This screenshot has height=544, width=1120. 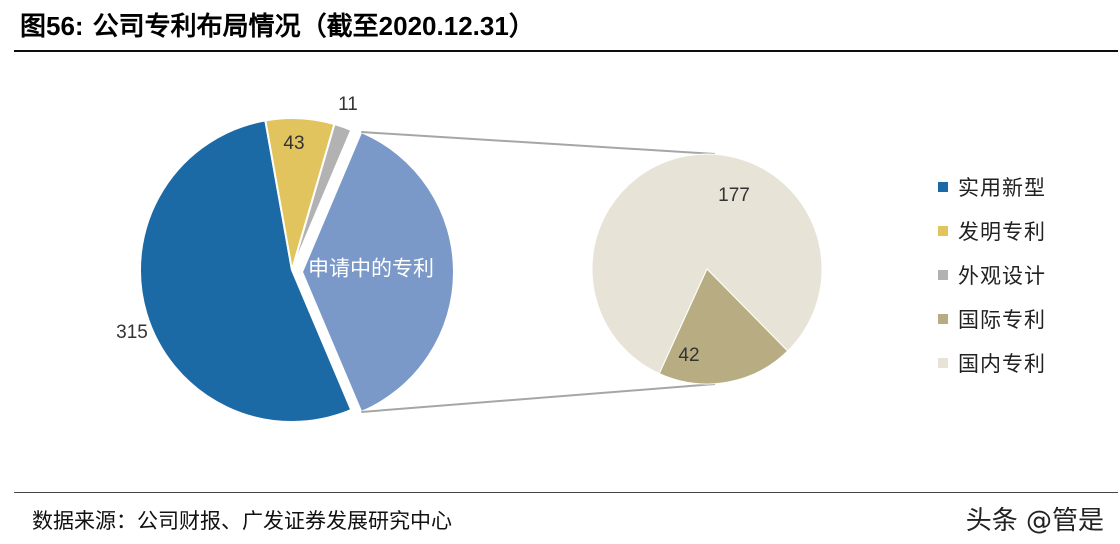 What do you see at coordinates (33, 27) in the screenshot?
I see `figure-prefix: 图` at bounding box center [33, 27].